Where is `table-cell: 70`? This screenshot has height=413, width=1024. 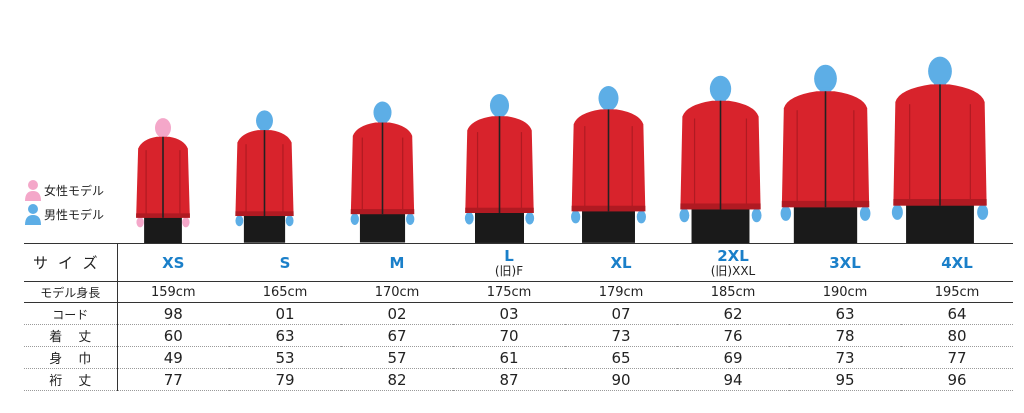 table-cell: 70 is located at coordinates (509, 335).